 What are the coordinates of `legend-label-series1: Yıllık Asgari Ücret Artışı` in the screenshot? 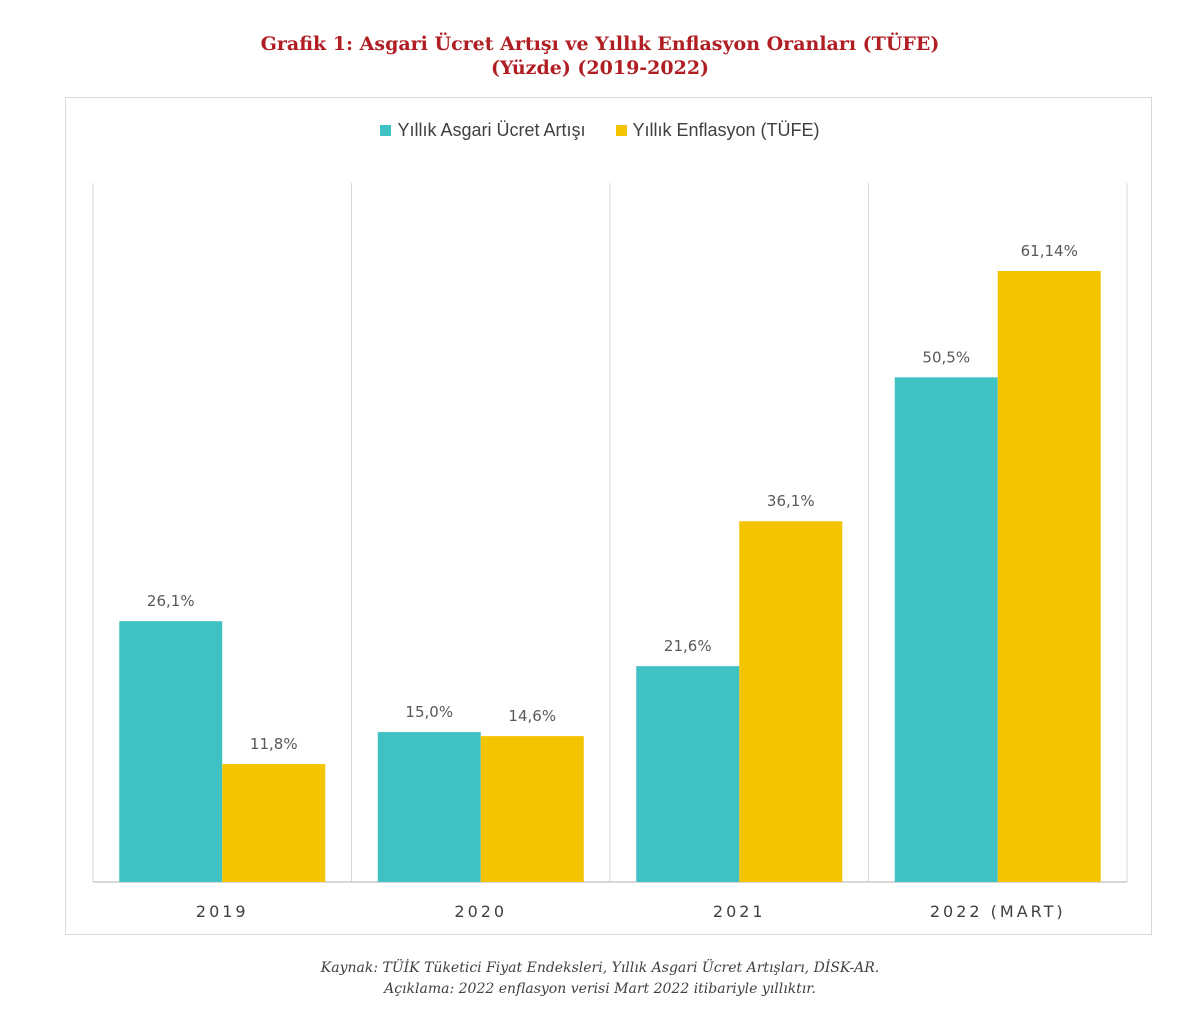 It's located at (491, 130).